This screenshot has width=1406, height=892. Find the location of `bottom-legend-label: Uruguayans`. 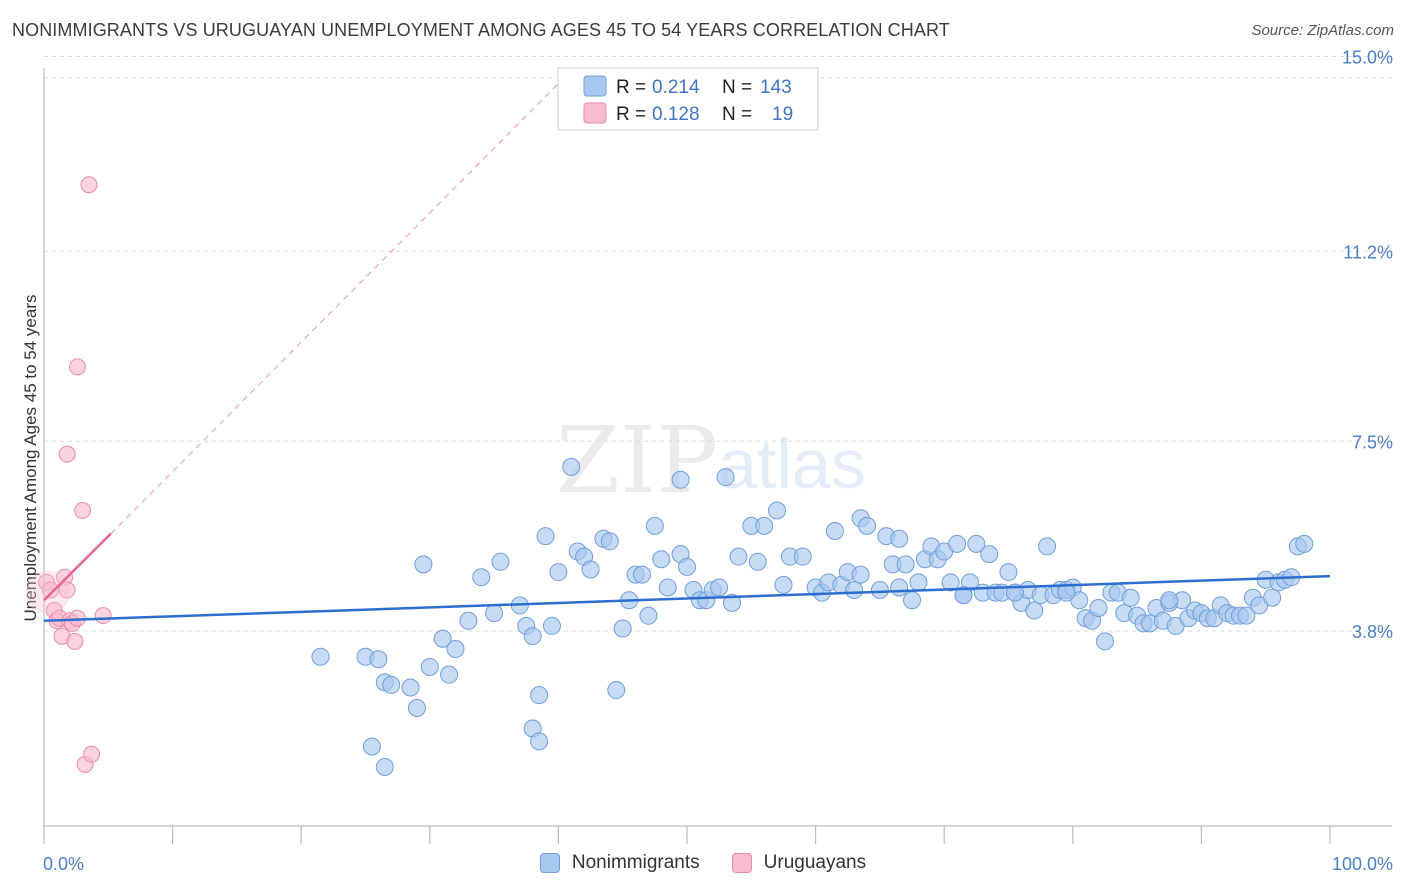

bottom-legend-label: Uruguayans is located at coordinates (815, 862).